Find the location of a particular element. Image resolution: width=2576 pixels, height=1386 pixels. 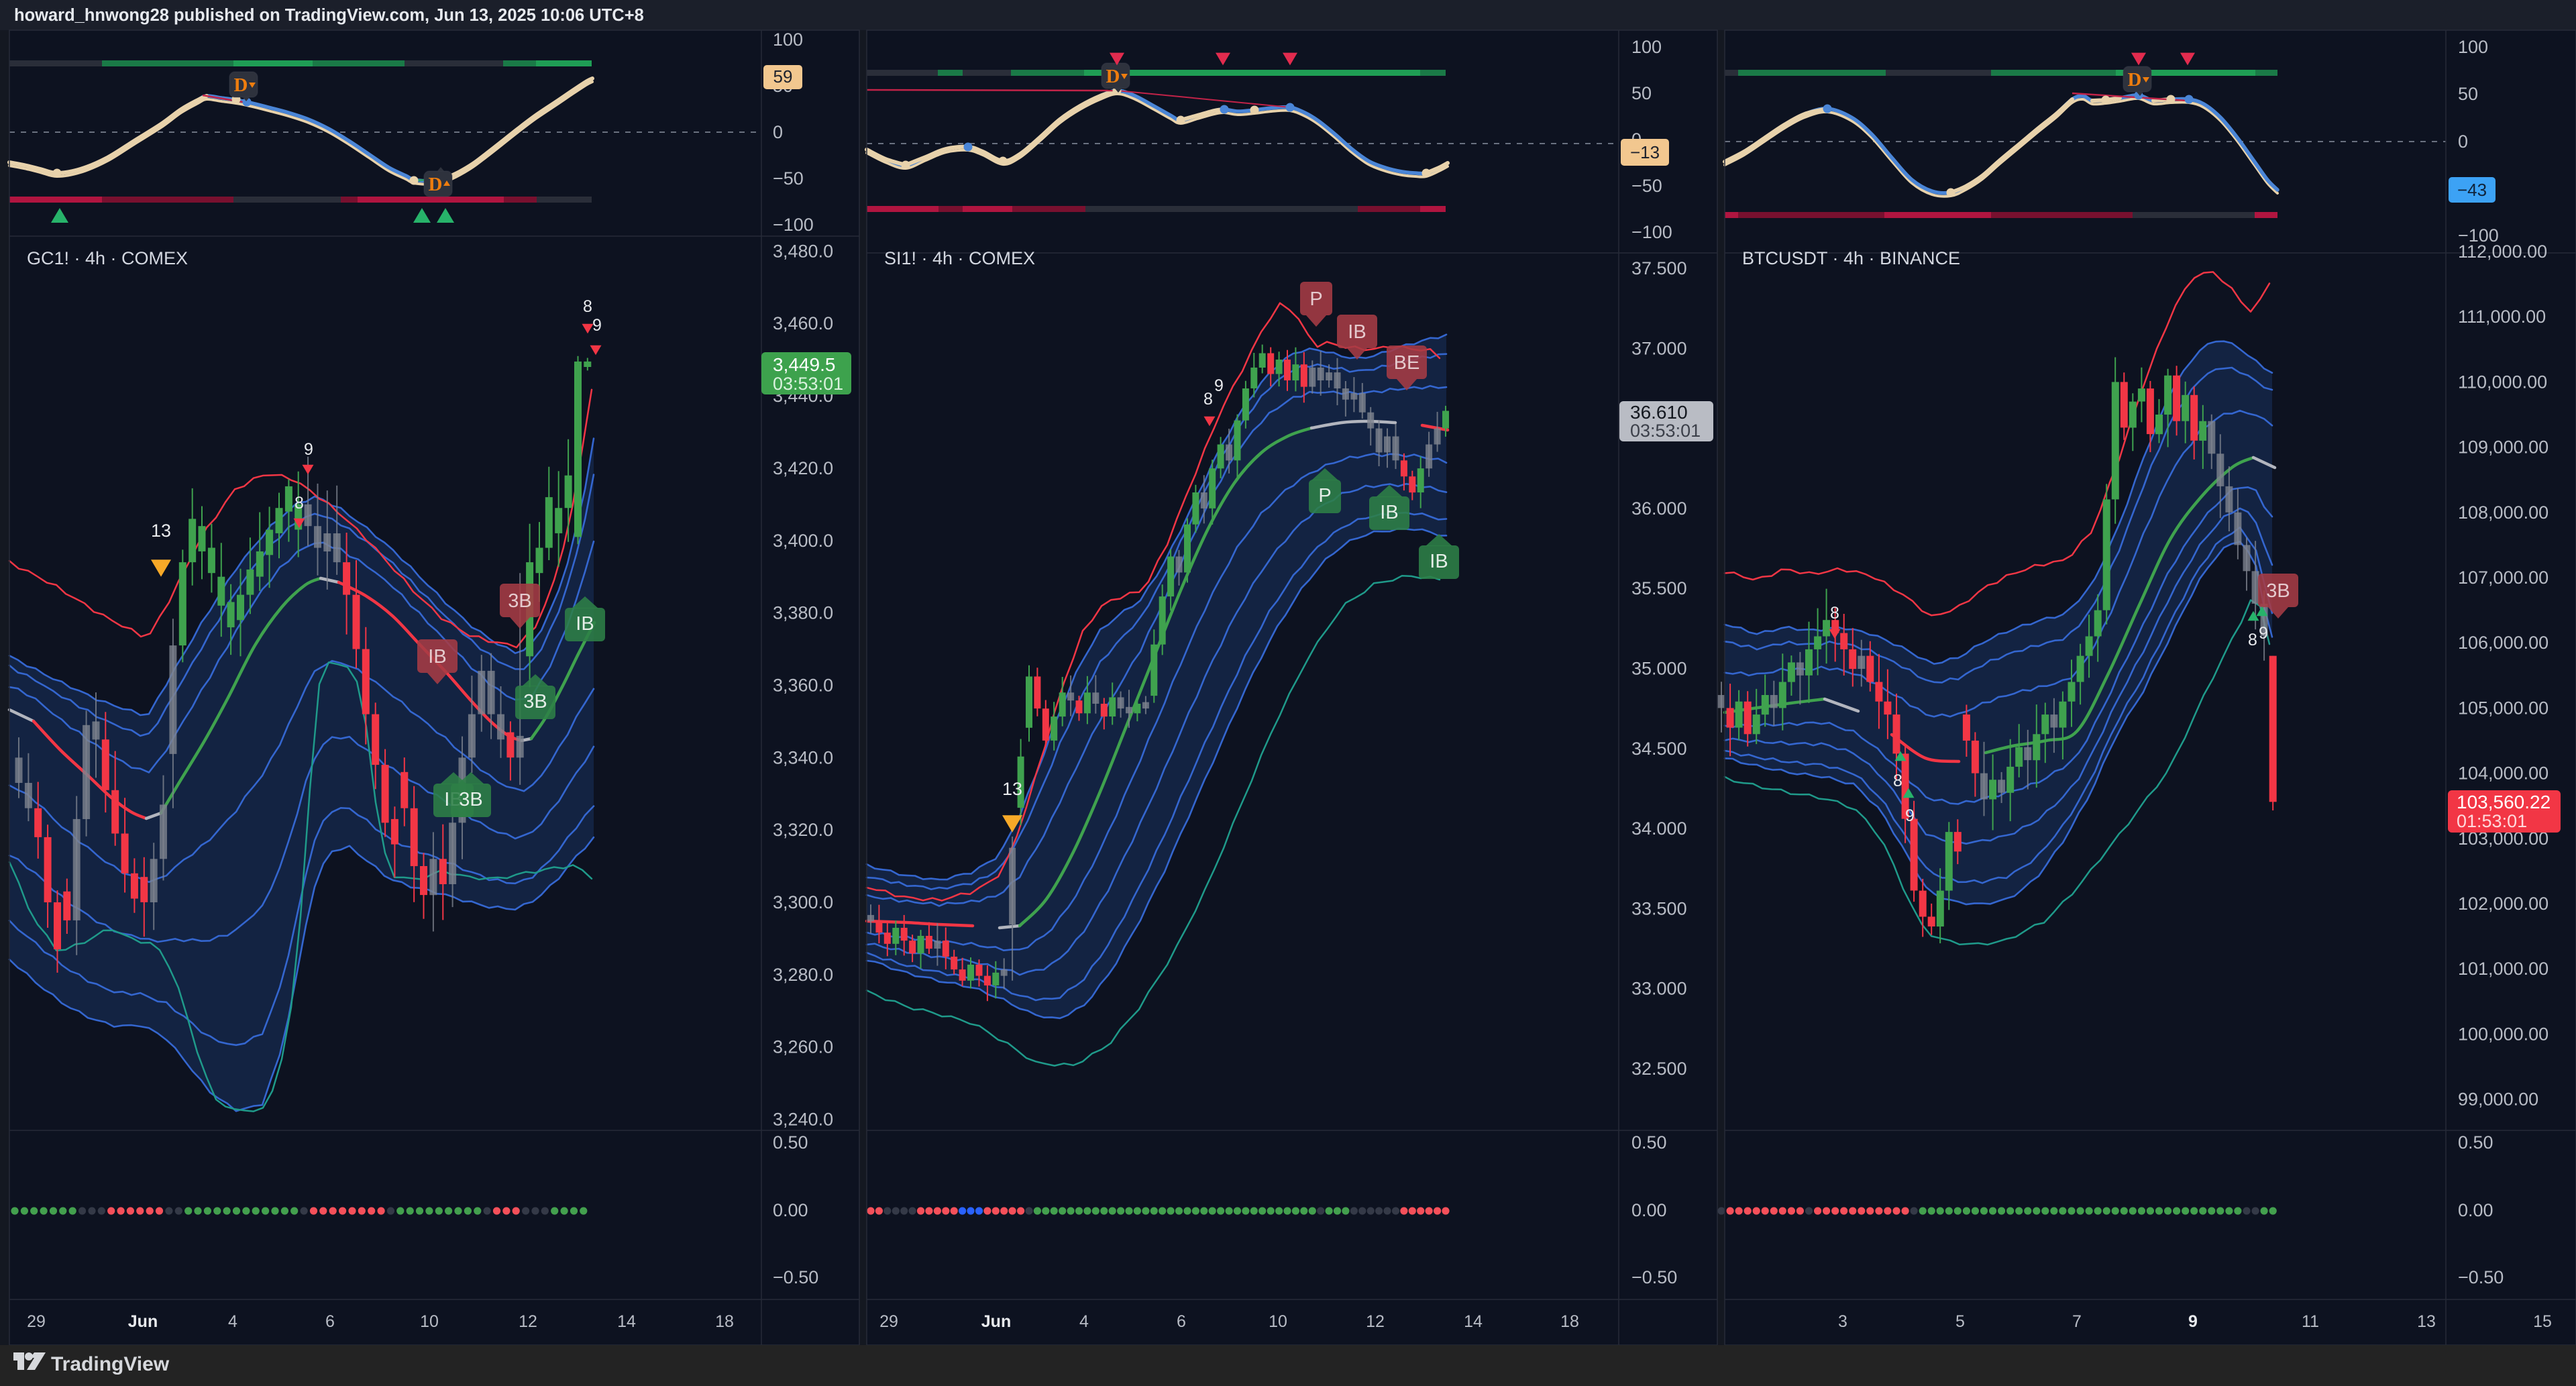

svg-text: TradingView is located at coordinates (110, 1364).